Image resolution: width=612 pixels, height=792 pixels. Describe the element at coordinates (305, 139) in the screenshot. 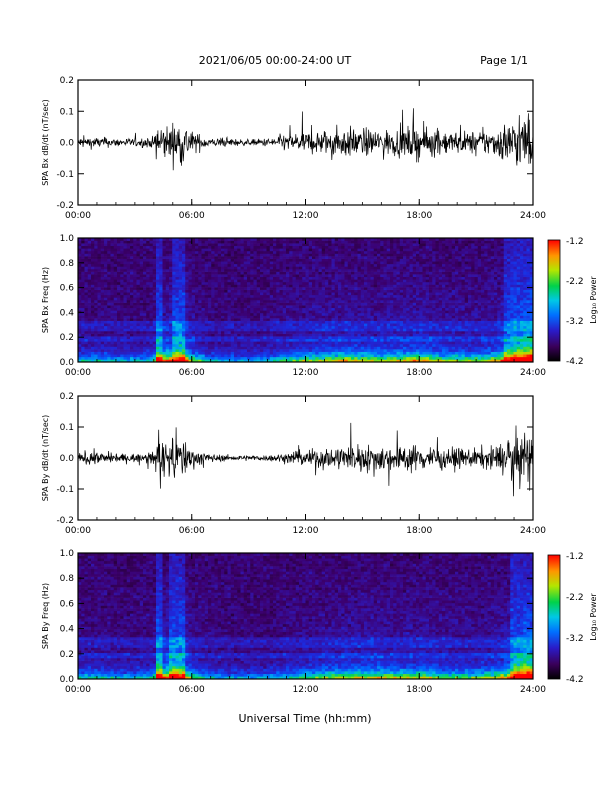

I see `p0-series-line` at that location.